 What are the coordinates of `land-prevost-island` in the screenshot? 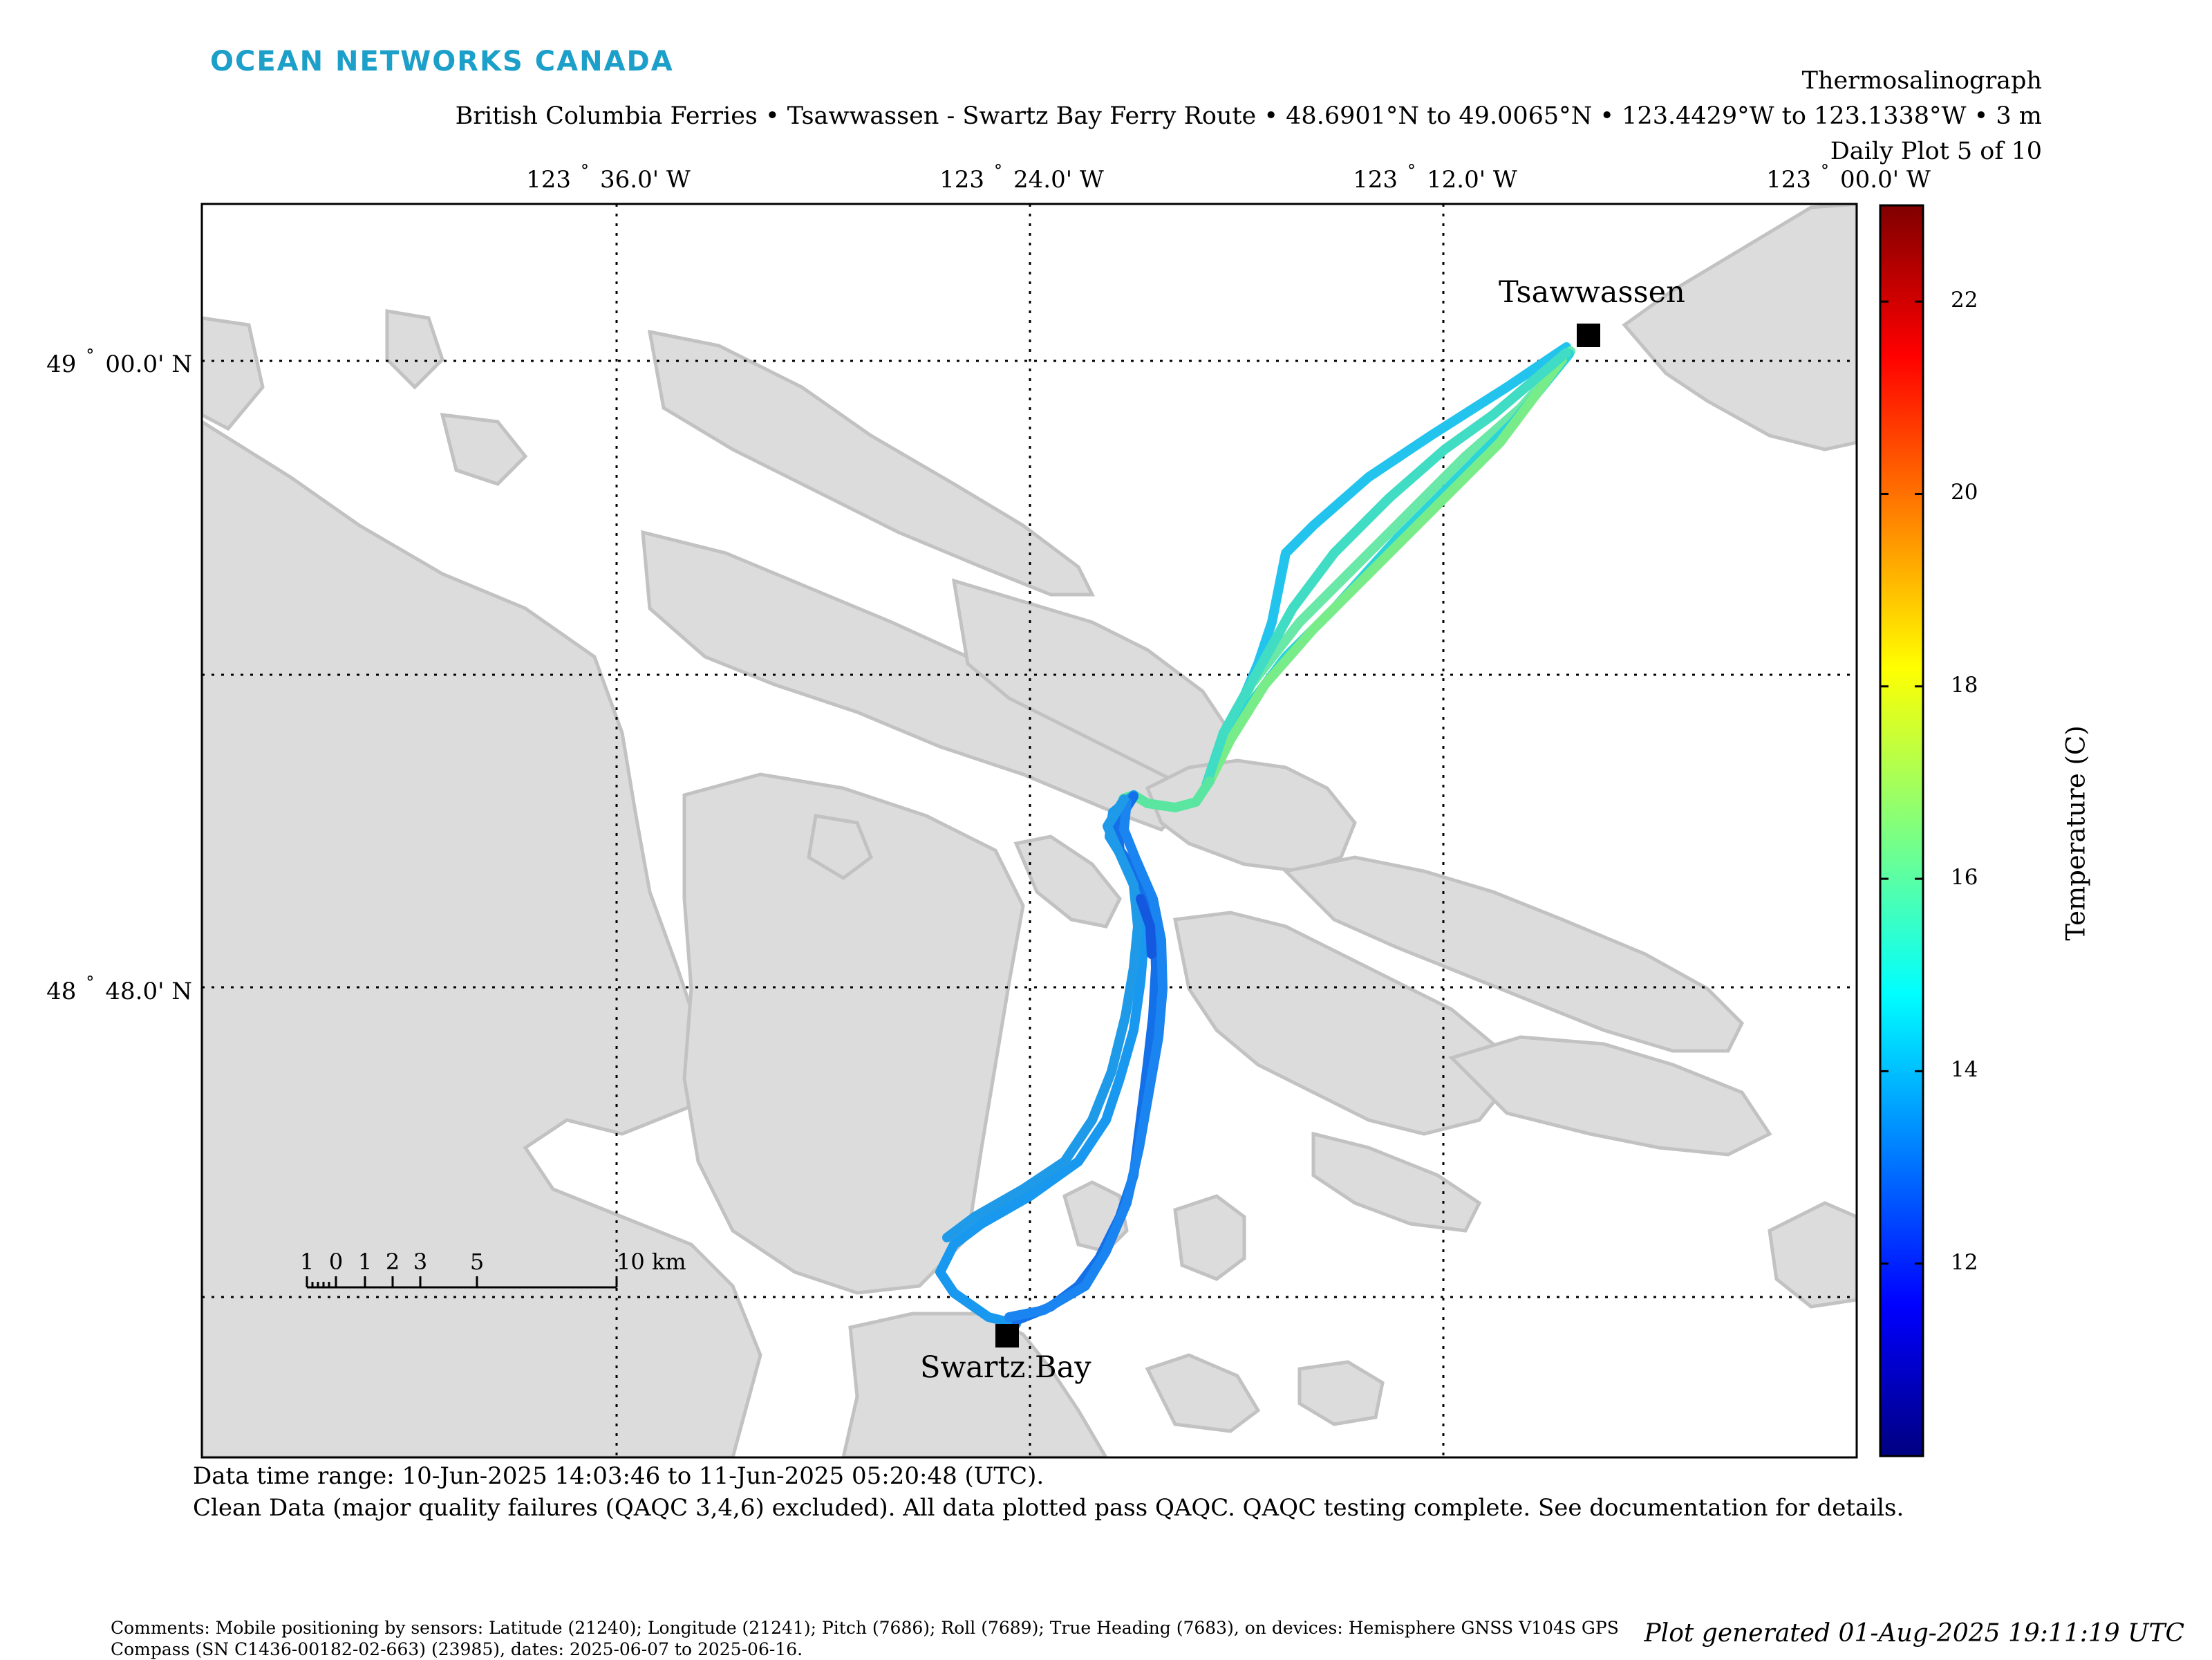 It's located at (1067, 881).